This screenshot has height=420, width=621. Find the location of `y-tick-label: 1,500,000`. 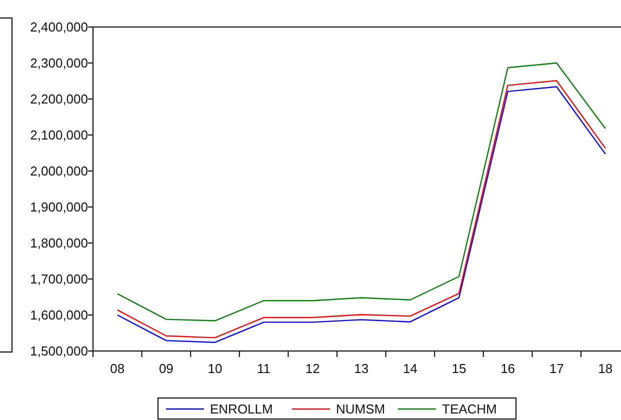

y-tick-label: 1,500,000 is located at coordinates (59, 351).